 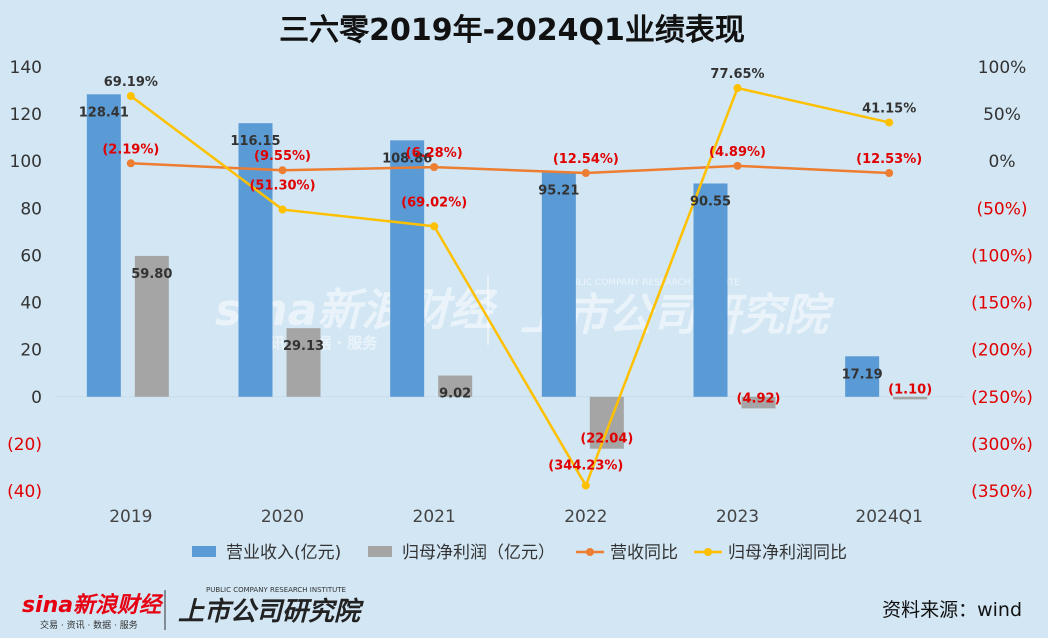 I want to click on bar-label-net-profit: (22.04), so click(x=606, y=439).